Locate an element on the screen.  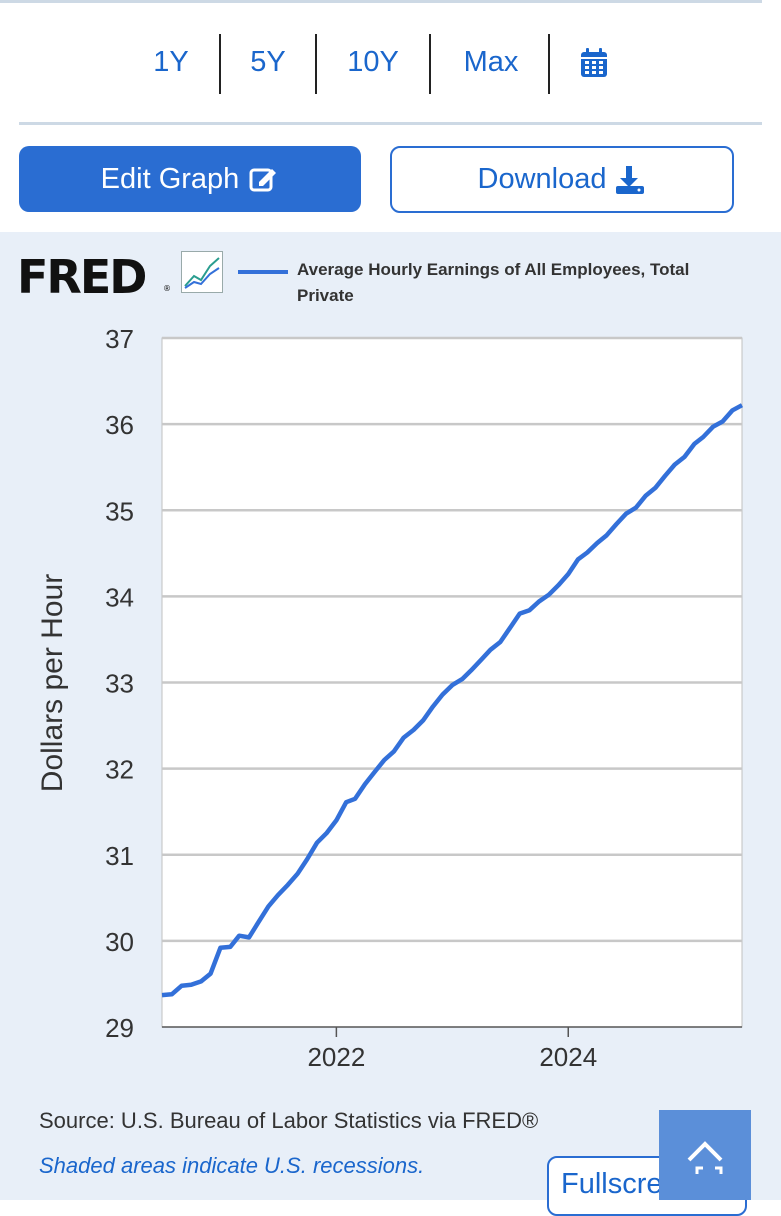
scroll-to-top-button is located at coordinates (705, 1155).